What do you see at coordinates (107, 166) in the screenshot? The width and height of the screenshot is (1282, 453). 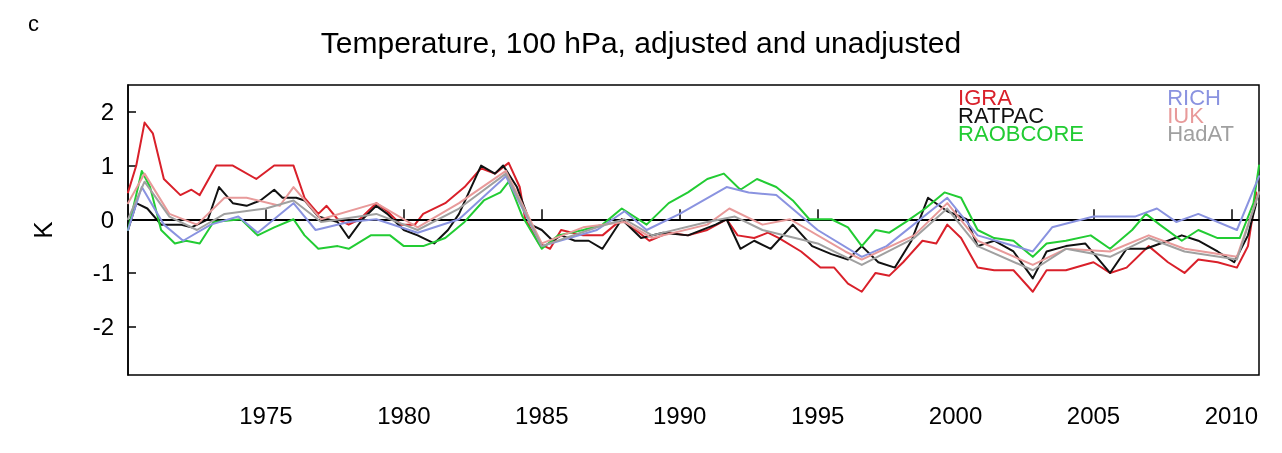 I see `y-tick-label: 1` at bounding box center [107, 166].